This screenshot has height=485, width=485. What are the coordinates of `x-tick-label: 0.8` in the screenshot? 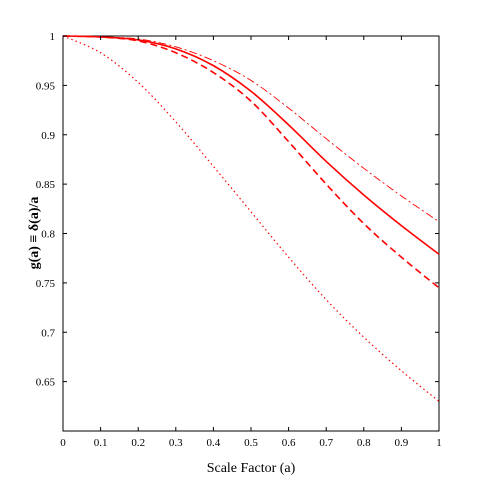 It's located at (364, 443).